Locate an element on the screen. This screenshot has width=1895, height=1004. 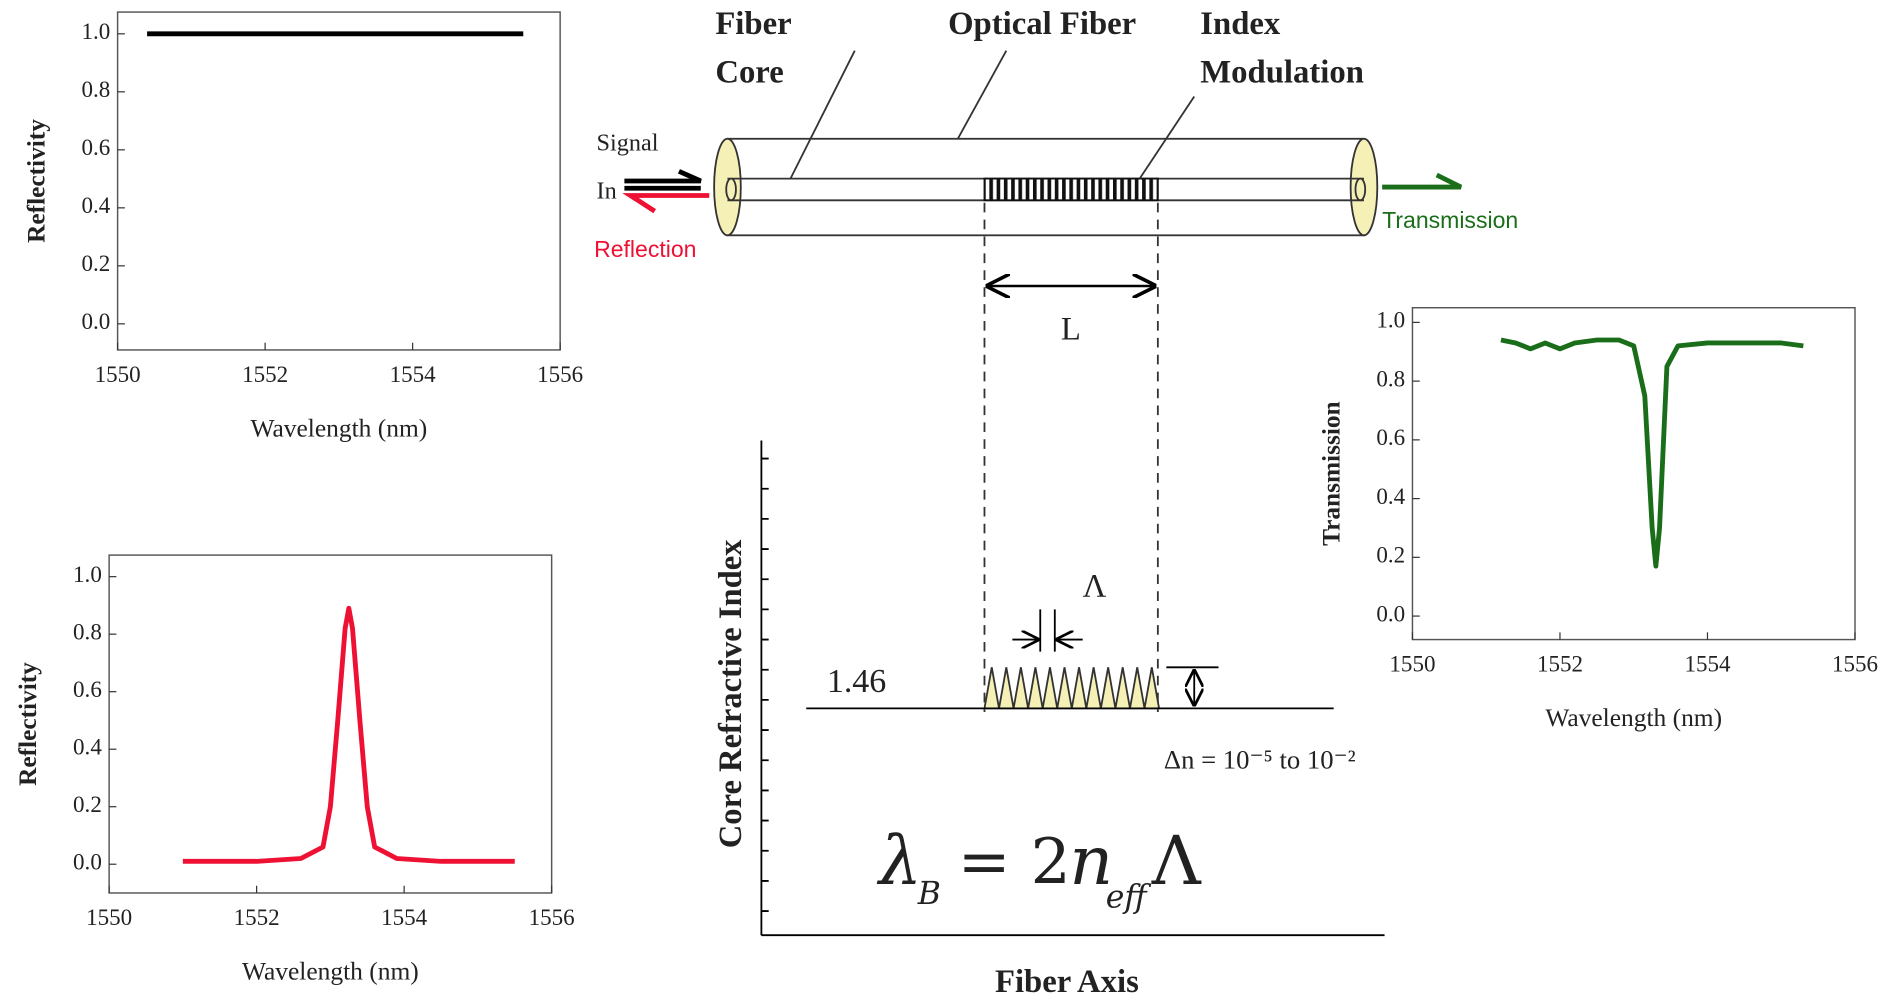
label: Λ is located at coordinates (1095, 586).